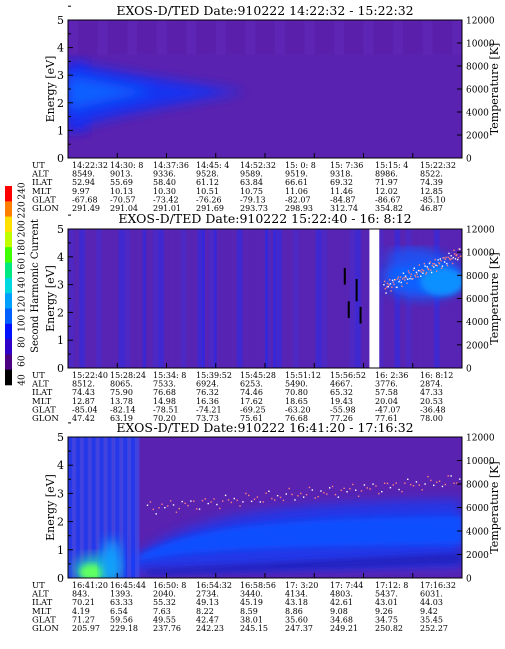 This screenshot has height=649, width=505. What do you see at coordinates (86, 628) in the screenshot?
I see `orbit-value: 205.97` at bounding box center [86, 628].